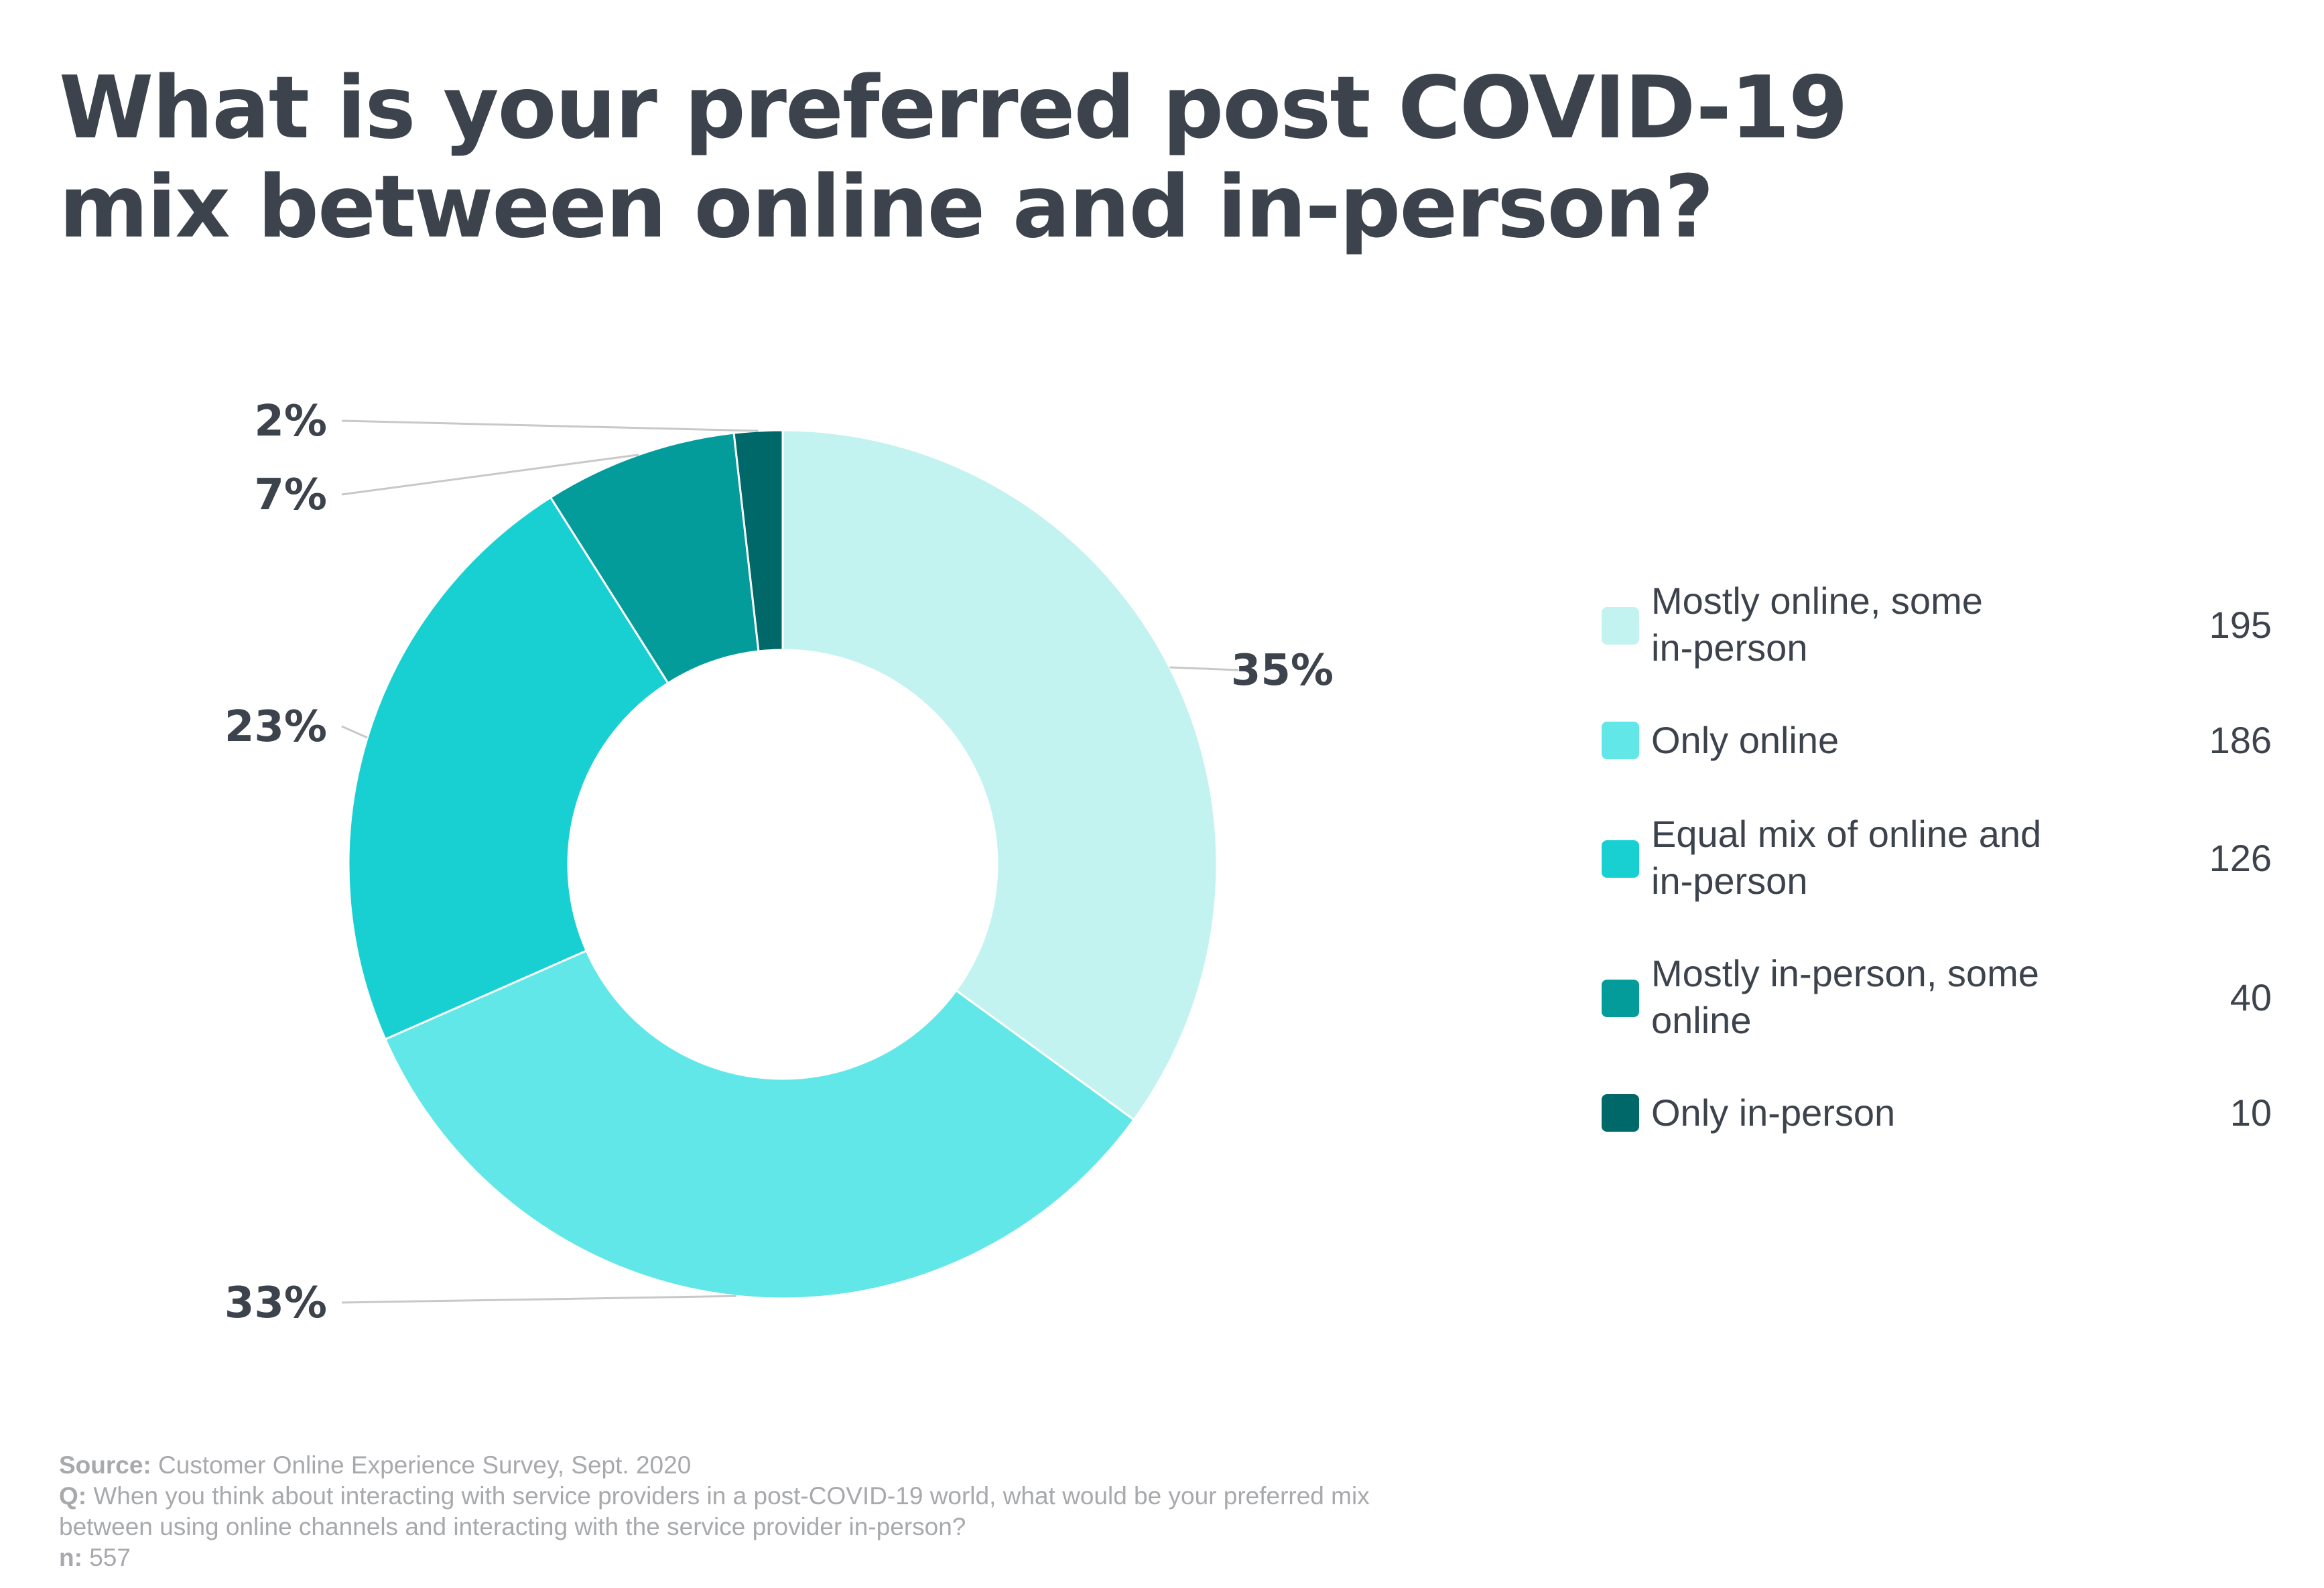 This screenshot has height=1588, width=2324. Describe the element at coordinates (73, 1496) in the screenshot. I see `footer-question-key: Q:` at that location.